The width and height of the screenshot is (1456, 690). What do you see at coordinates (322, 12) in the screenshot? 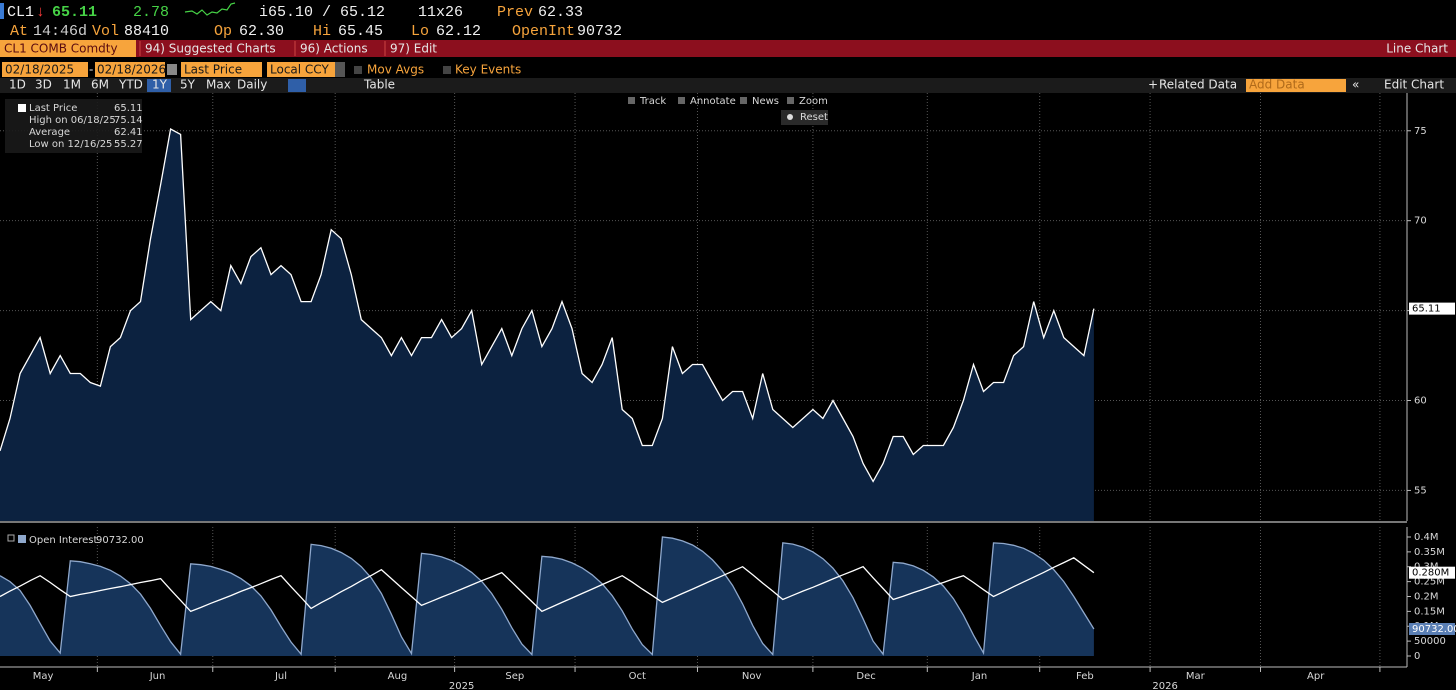
I see `bid-ask: i65.10 / 65.12` at bounding box center [322, 12].